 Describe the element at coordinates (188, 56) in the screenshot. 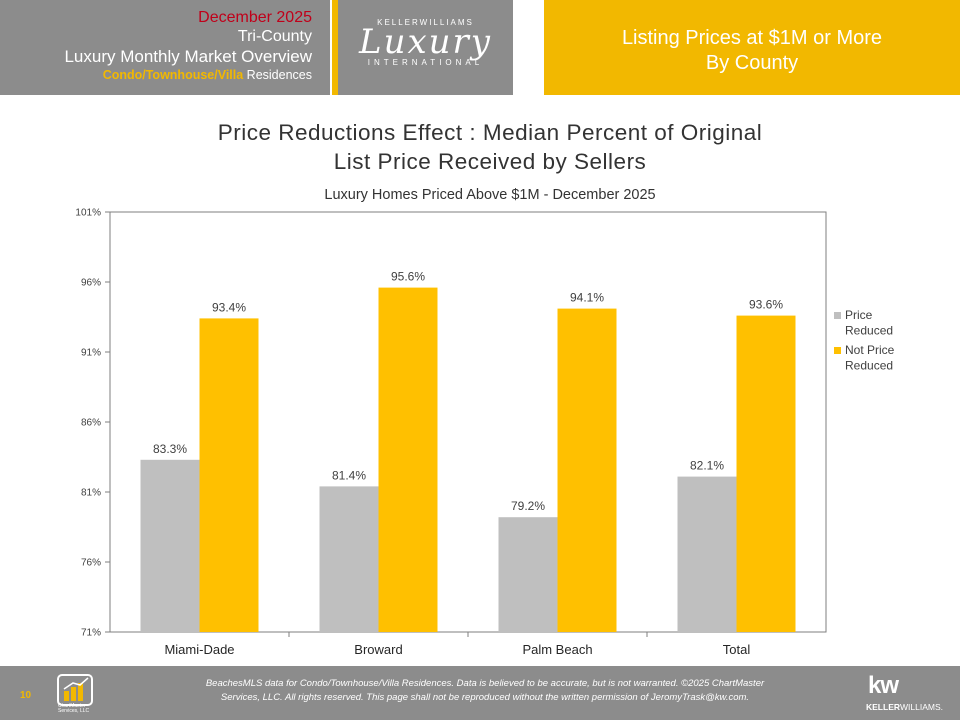

I see `report-name: Luxury Monthly Market Overview` at that location.